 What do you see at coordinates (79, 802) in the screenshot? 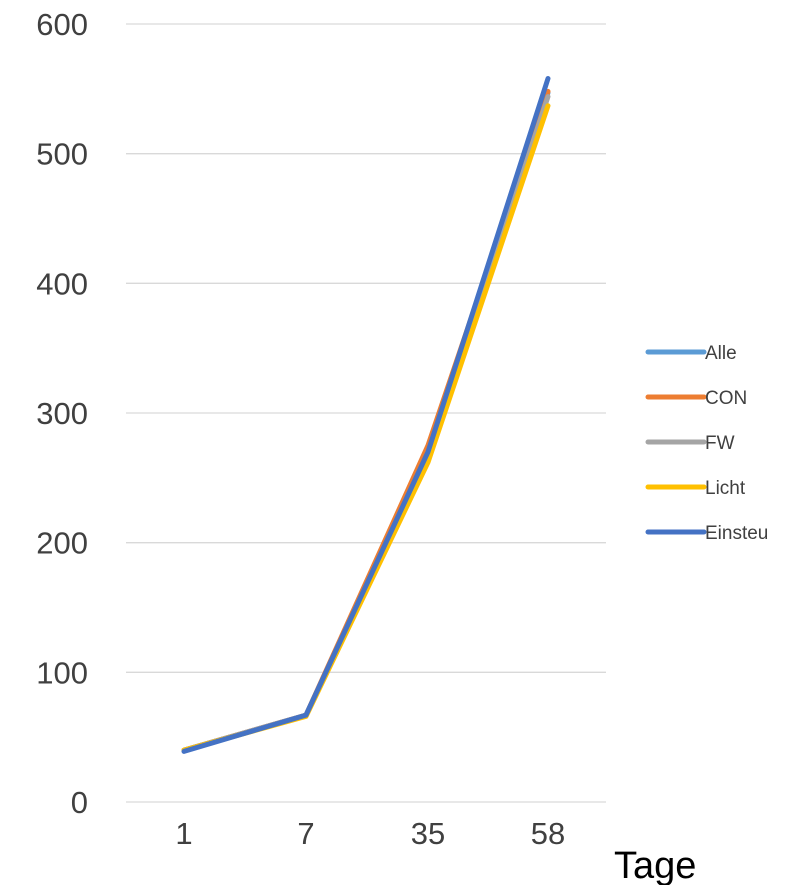
I see `y-tick-label: 0` at bounding box center [79, 802].